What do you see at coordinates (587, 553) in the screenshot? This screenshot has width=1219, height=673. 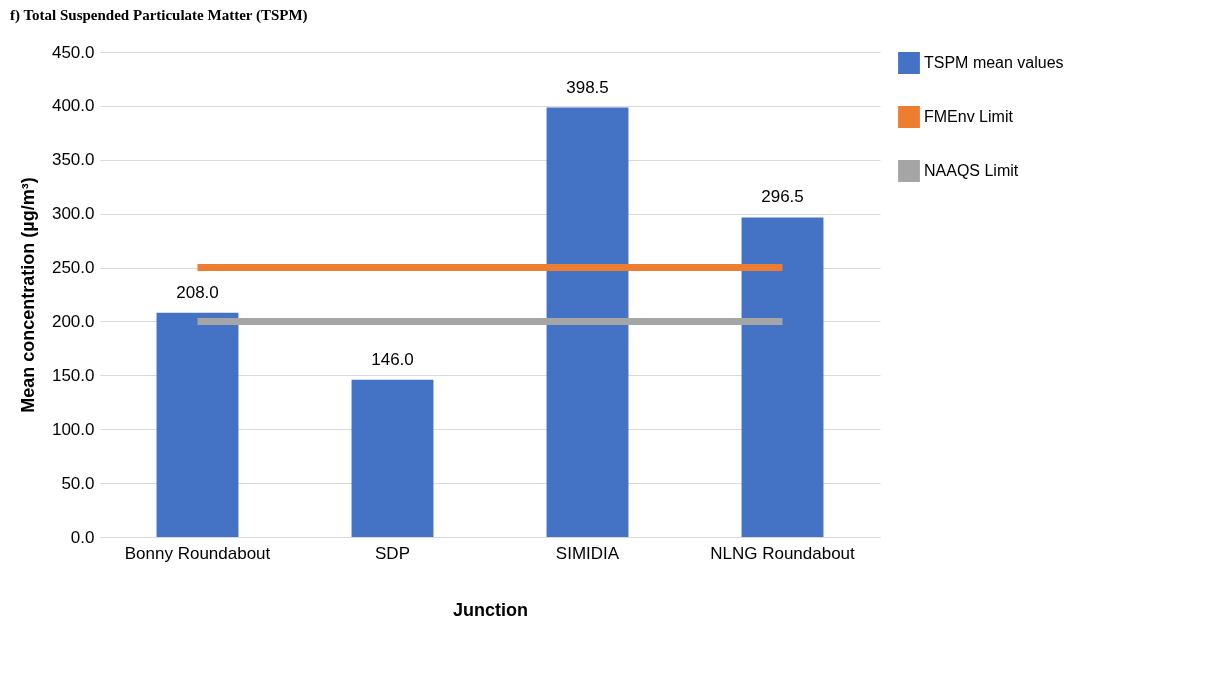 I see `x-tick-label: SIMIDIA` at bounding box center [587, 553].